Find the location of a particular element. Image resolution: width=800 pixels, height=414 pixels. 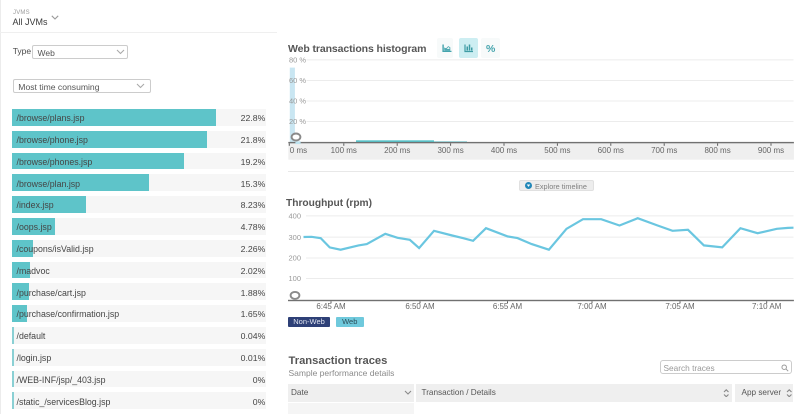

svg-text: 20 % is located at coordinates (297, 121).